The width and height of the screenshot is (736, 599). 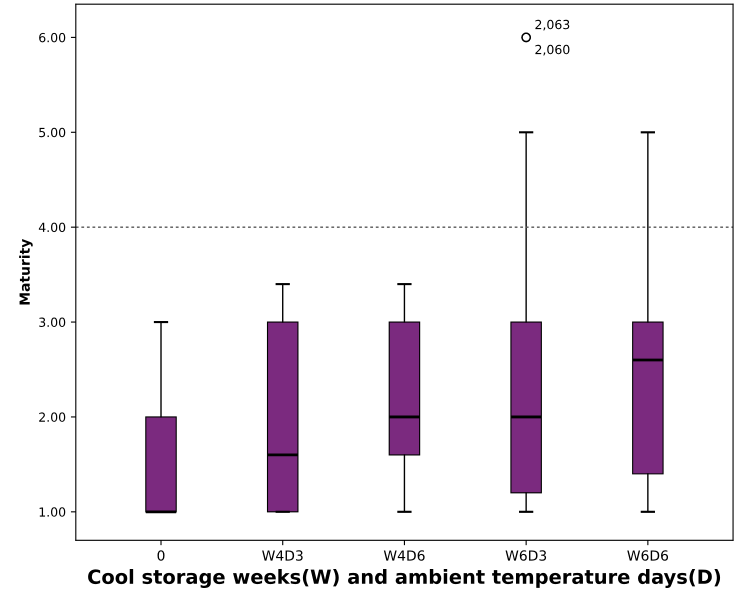 What do you see at coordinates (52, 37) in the screenshot?
I see `y-tick-label: 6.00` at bounding box center [52, 37].